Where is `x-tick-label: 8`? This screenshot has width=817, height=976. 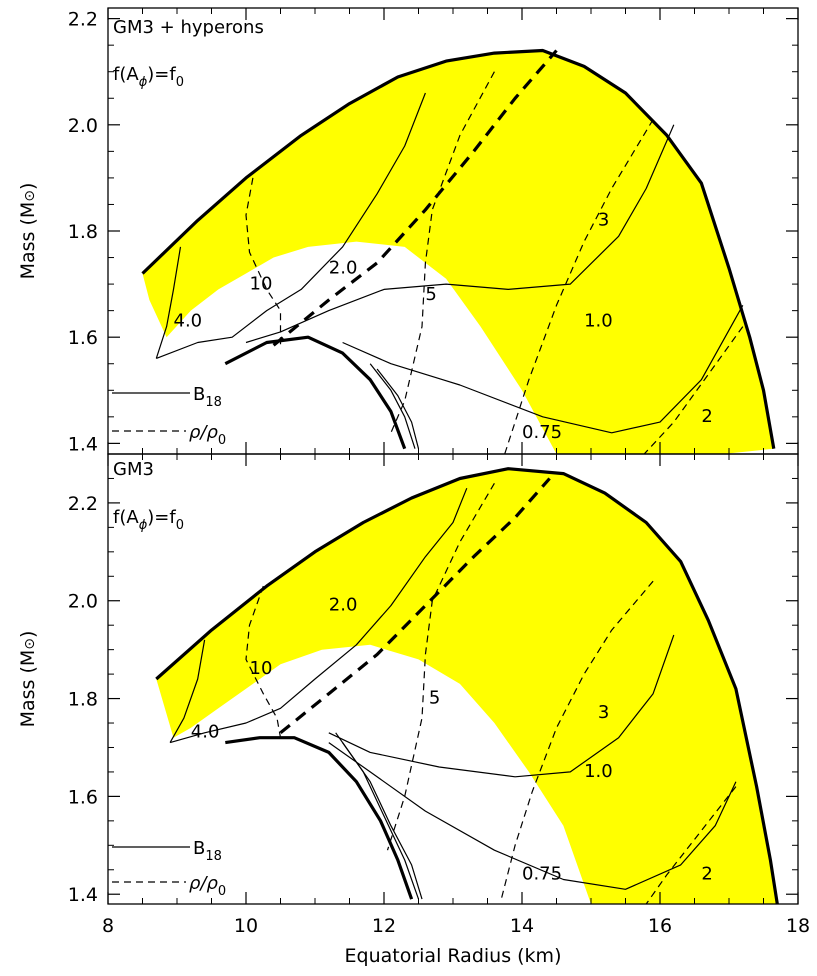 x-tick-label: 8 is located at coordinates (108, 926).